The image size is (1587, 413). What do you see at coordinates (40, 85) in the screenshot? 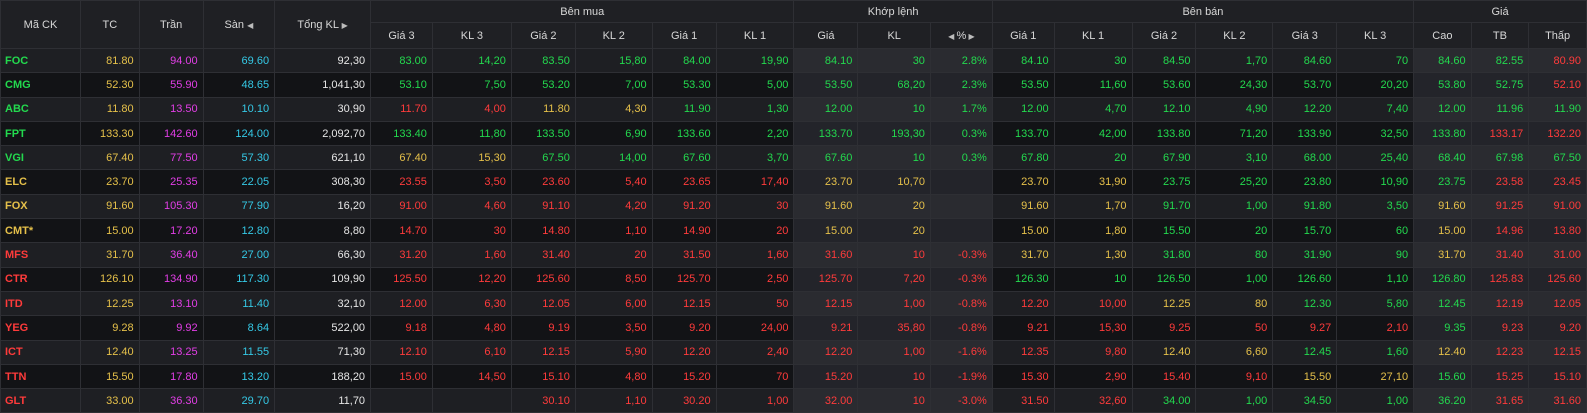
I see `symbol-cell: CMG` at bounding box center [40, 85].